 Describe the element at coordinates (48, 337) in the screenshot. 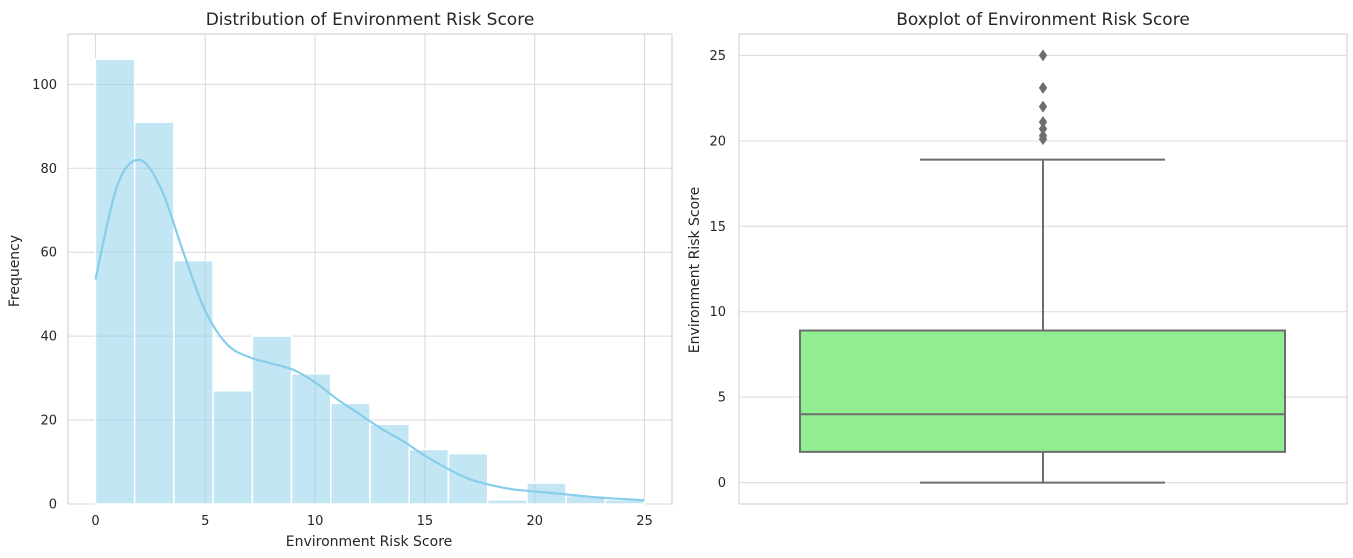

I see `y-tick-label: 40` at that location.